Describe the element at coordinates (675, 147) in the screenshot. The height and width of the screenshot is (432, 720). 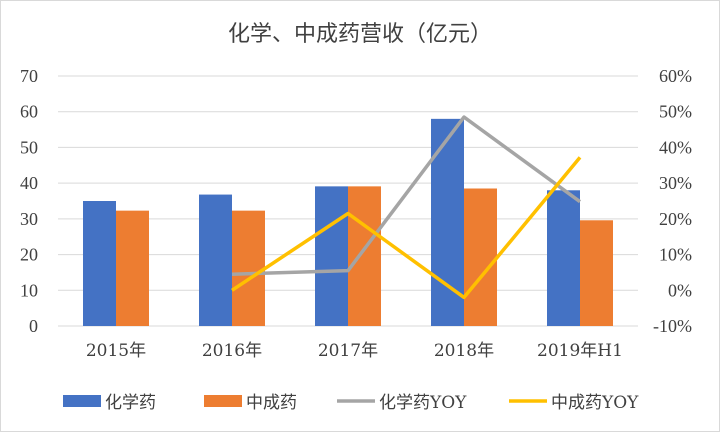
I see `y-right-tick-label: 40%` at that location.